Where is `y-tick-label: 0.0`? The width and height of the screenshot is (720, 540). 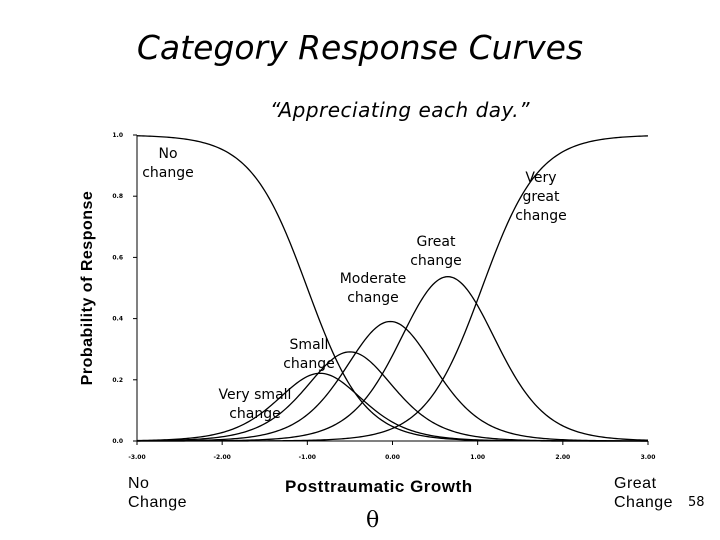 y-tick-label: 0.0 is located at coordinates (117, 441).